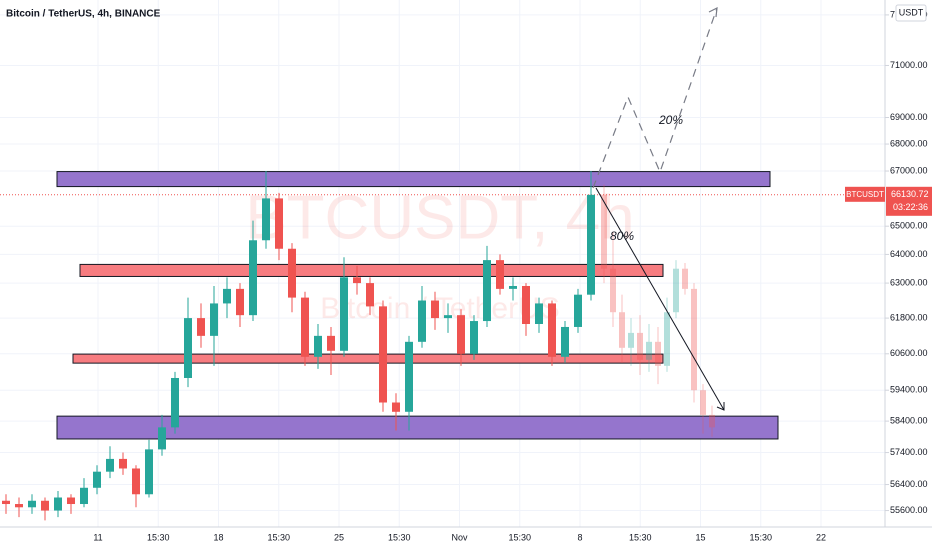 The width and height of the screenshot is (932, 550). What do you see at coordinates (908, 275) in the screenshot?
I see `price-axis` at bounding box center [908, 275].